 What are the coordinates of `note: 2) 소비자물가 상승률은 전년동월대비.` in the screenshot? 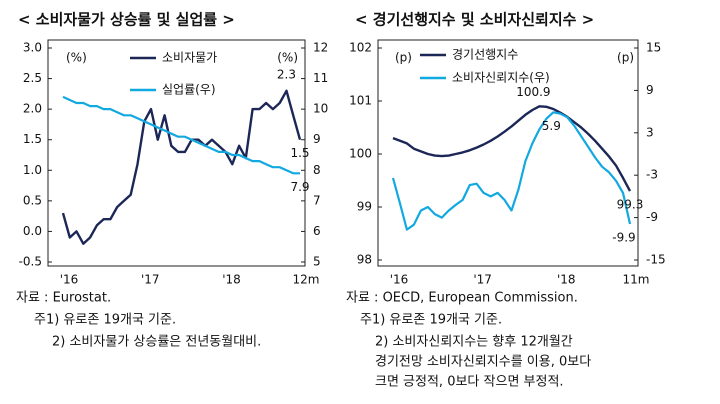 It's located at (156, 342).